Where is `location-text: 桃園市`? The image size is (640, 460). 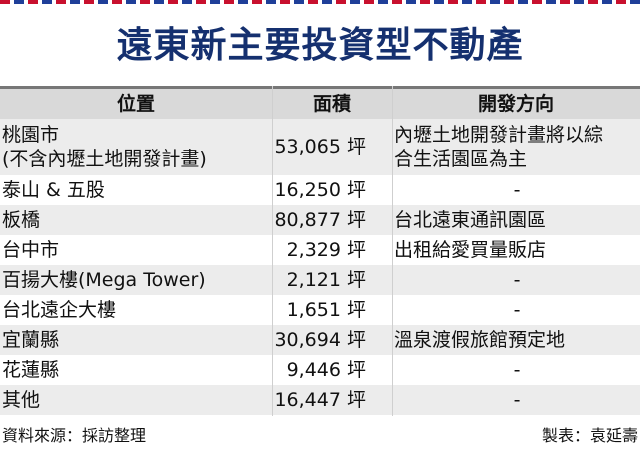
location-text: 桃園市 is located at coordinates (31, 135).